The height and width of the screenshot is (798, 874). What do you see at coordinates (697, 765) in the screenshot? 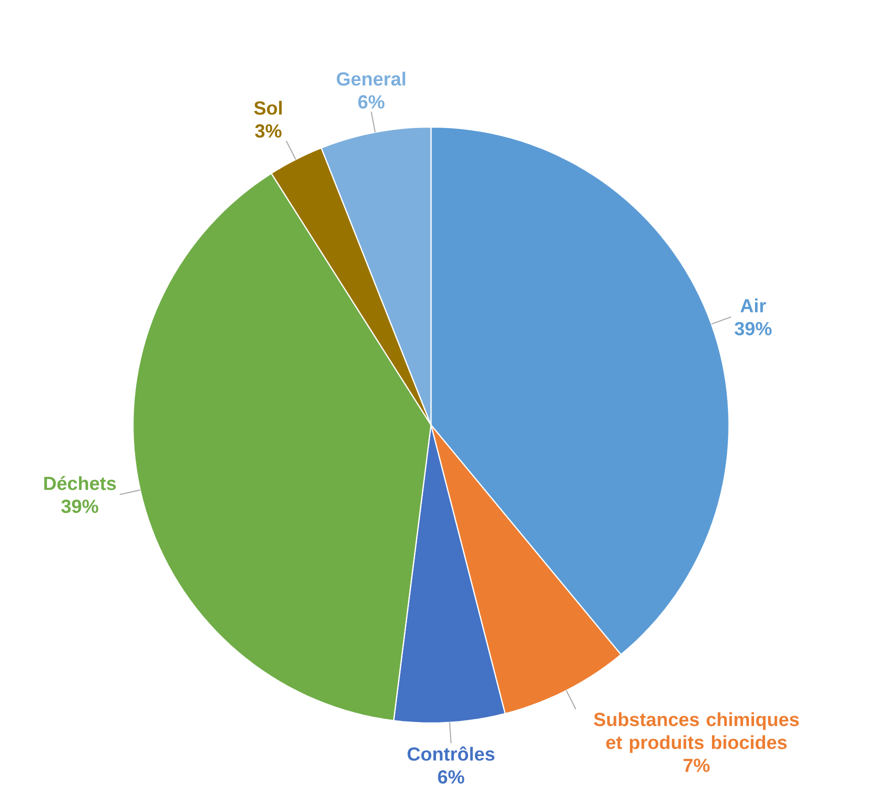
I see `data-label: 7%` at bounding box center [697, 765].